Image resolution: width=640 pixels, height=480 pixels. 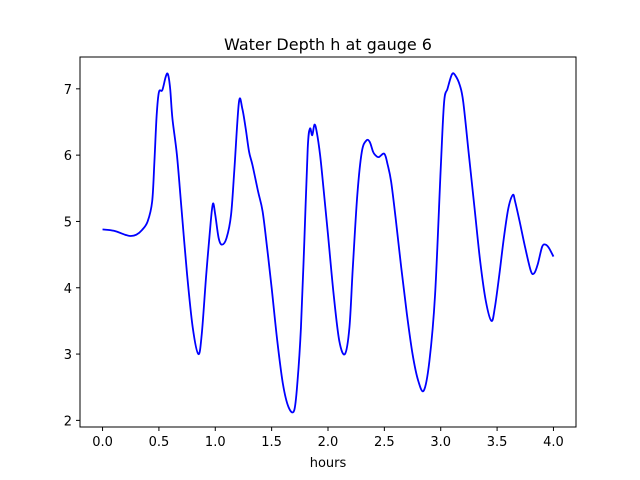 What do you see at coordinates (102, 442) in the screenshot?
I see `x-tick-label: 0.0` at bounding box center [102, 442].